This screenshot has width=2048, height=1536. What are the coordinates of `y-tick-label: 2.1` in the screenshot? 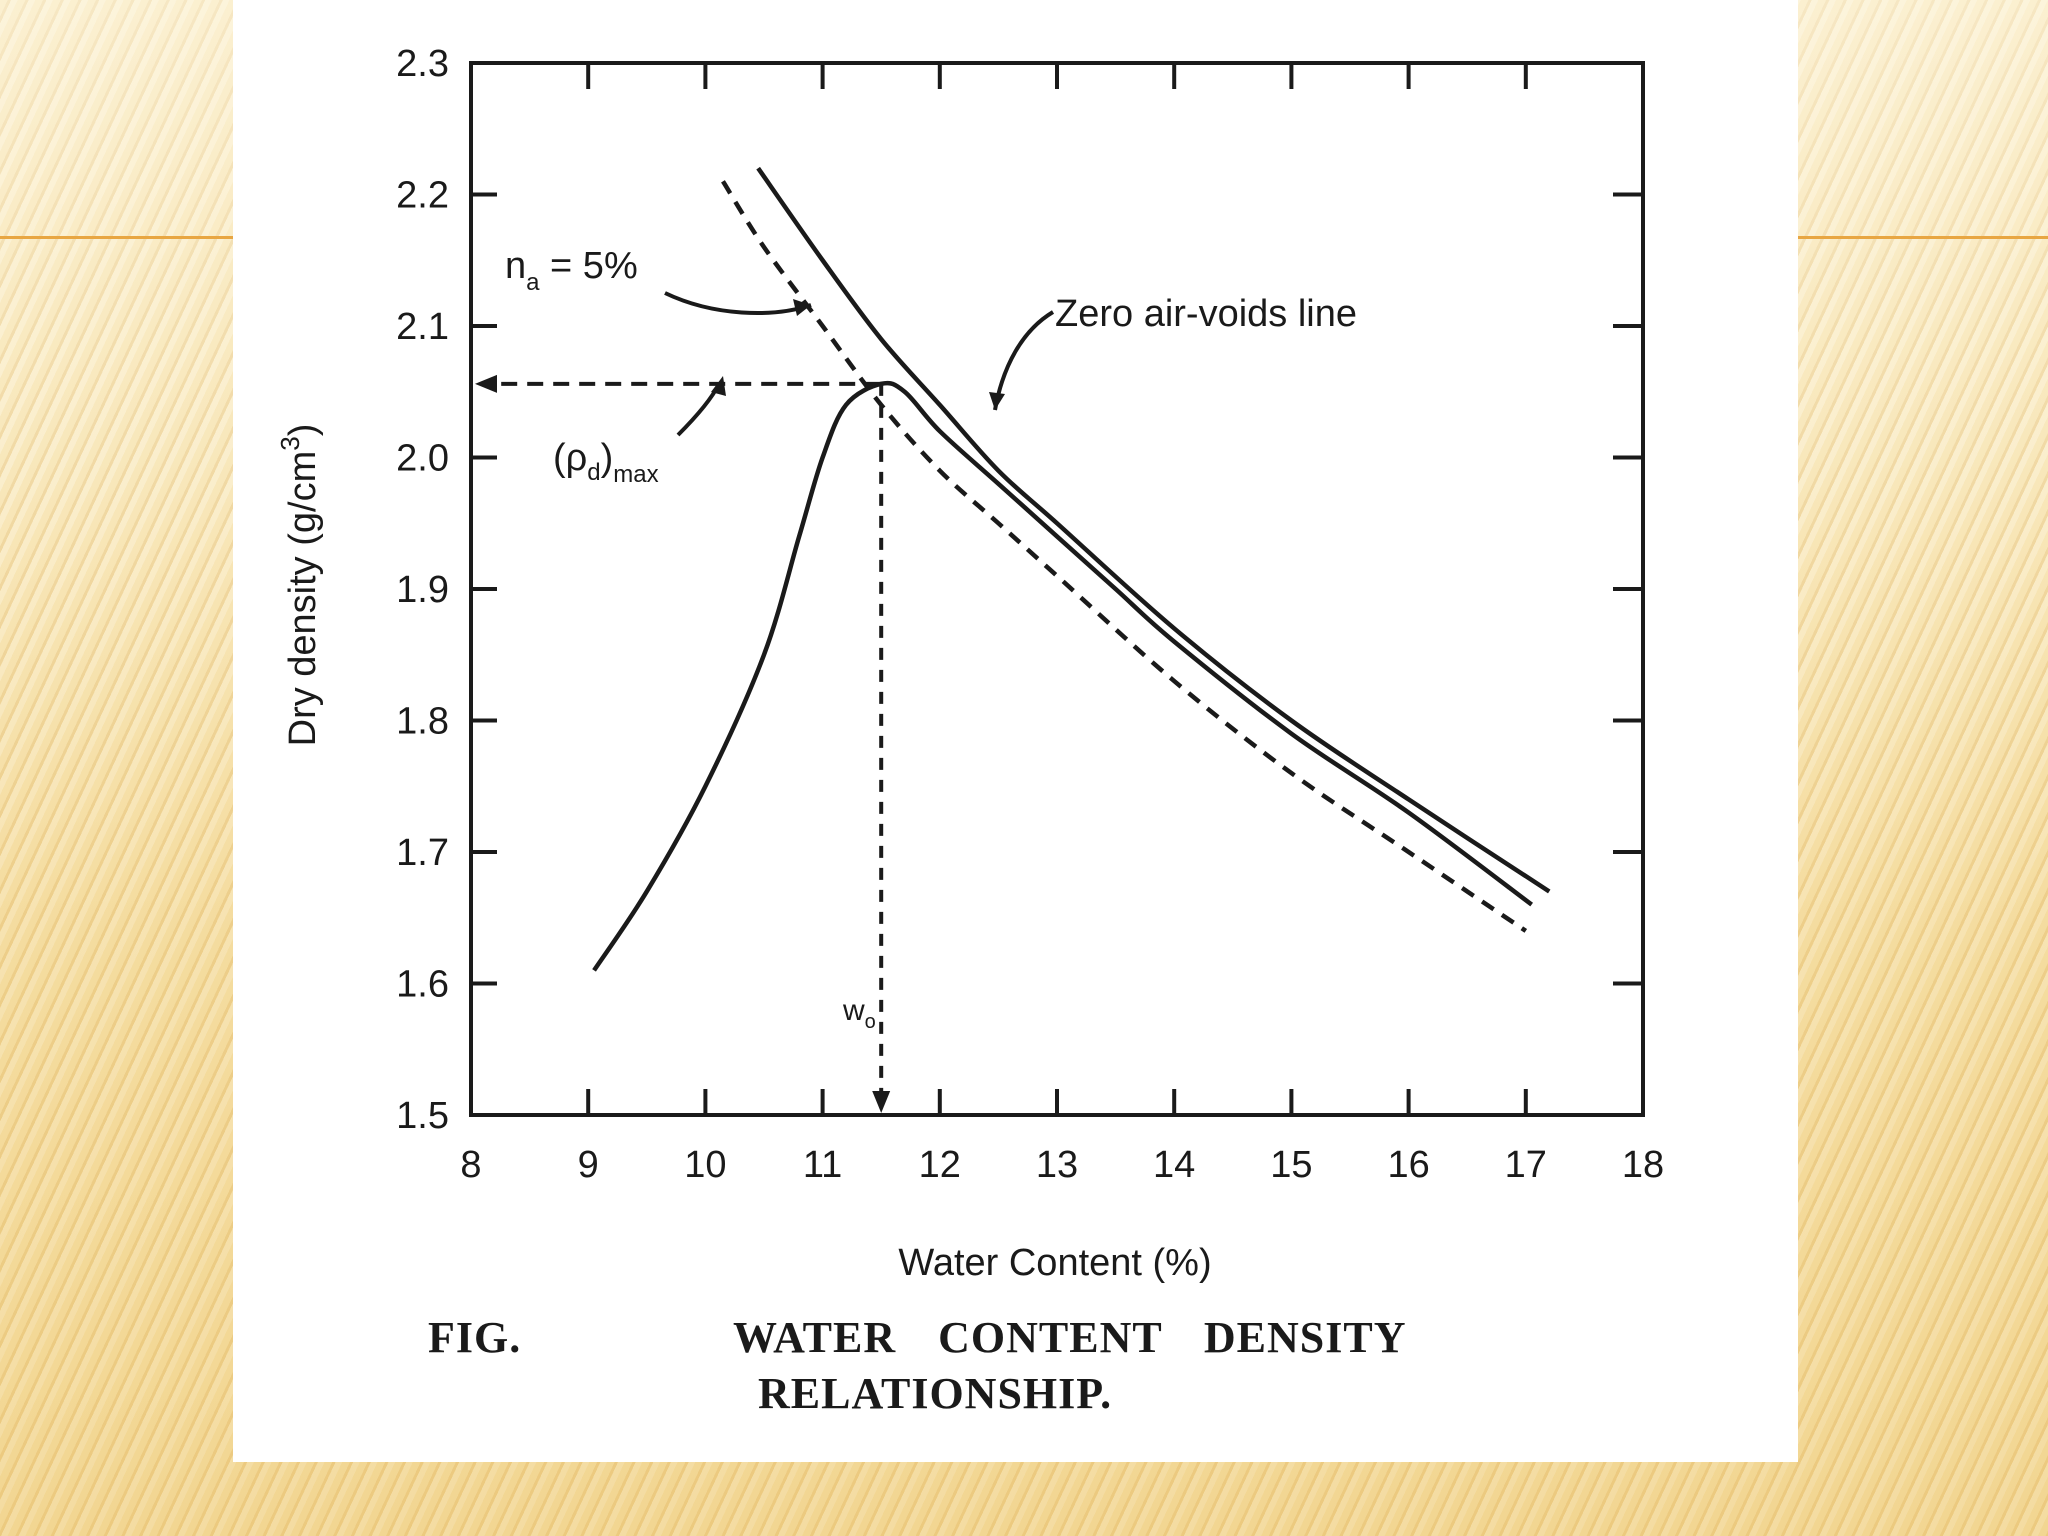 It's located at (422, 327).